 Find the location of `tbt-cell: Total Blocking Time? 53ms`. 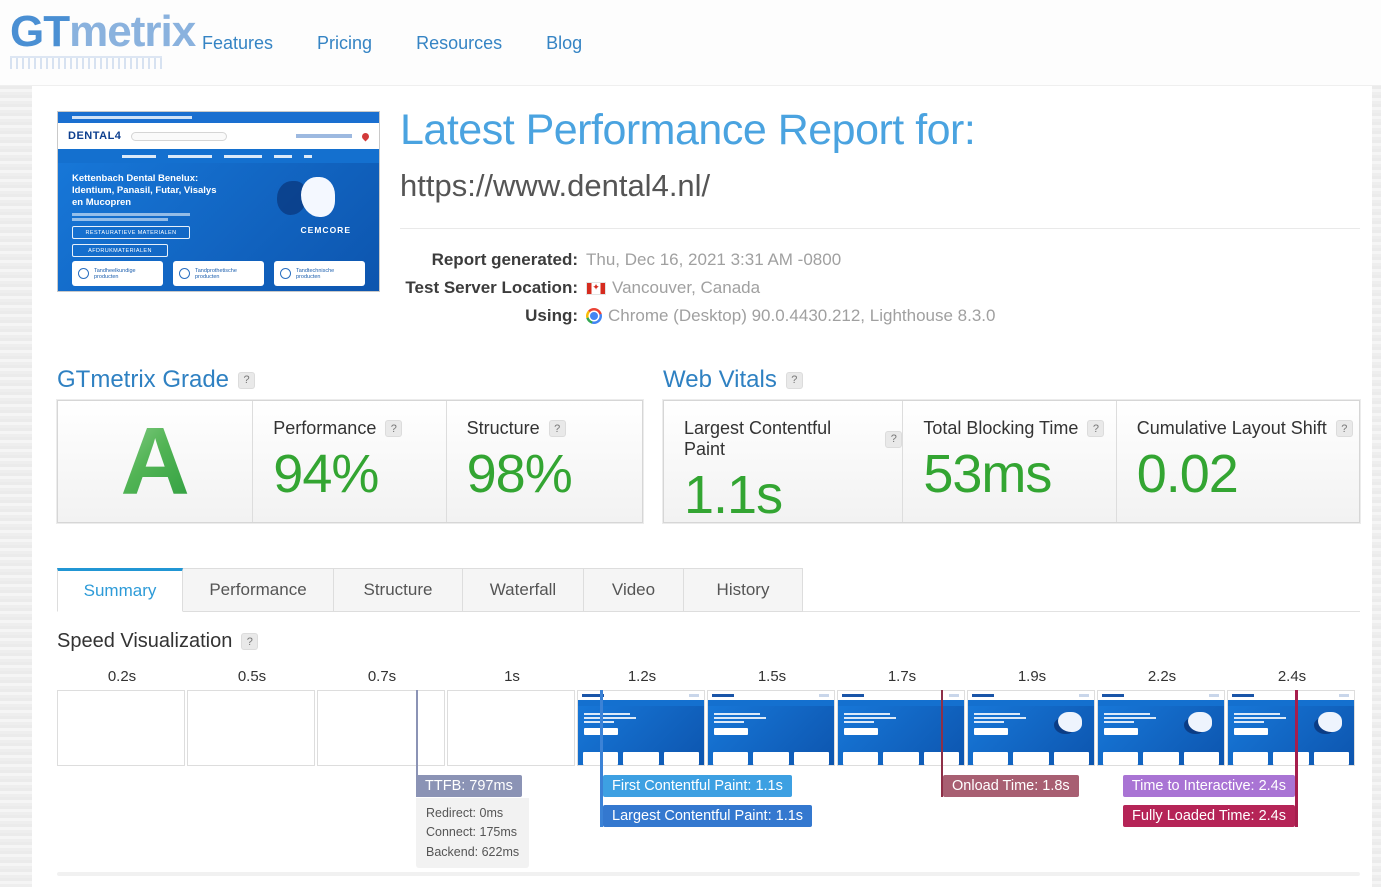

tbt-cell: Total Blocking Time? 53ms is located at coordinates (1010, 461).